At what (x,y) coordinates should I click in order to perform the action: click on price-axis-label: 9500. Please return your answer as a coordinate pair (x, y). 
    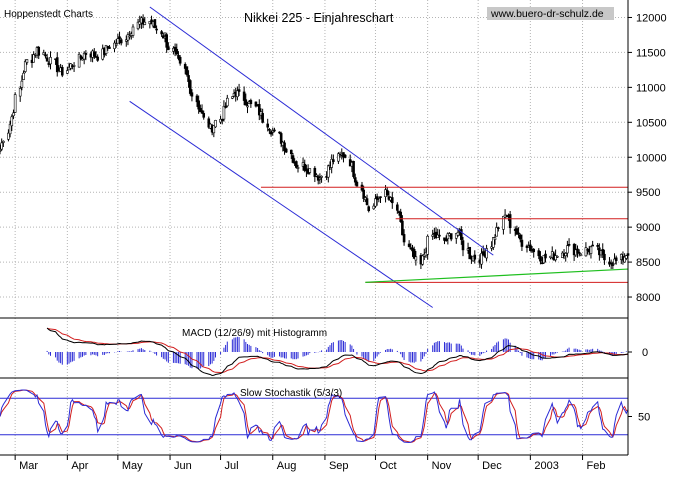
    Looking at the image, I should click on (648, 193).